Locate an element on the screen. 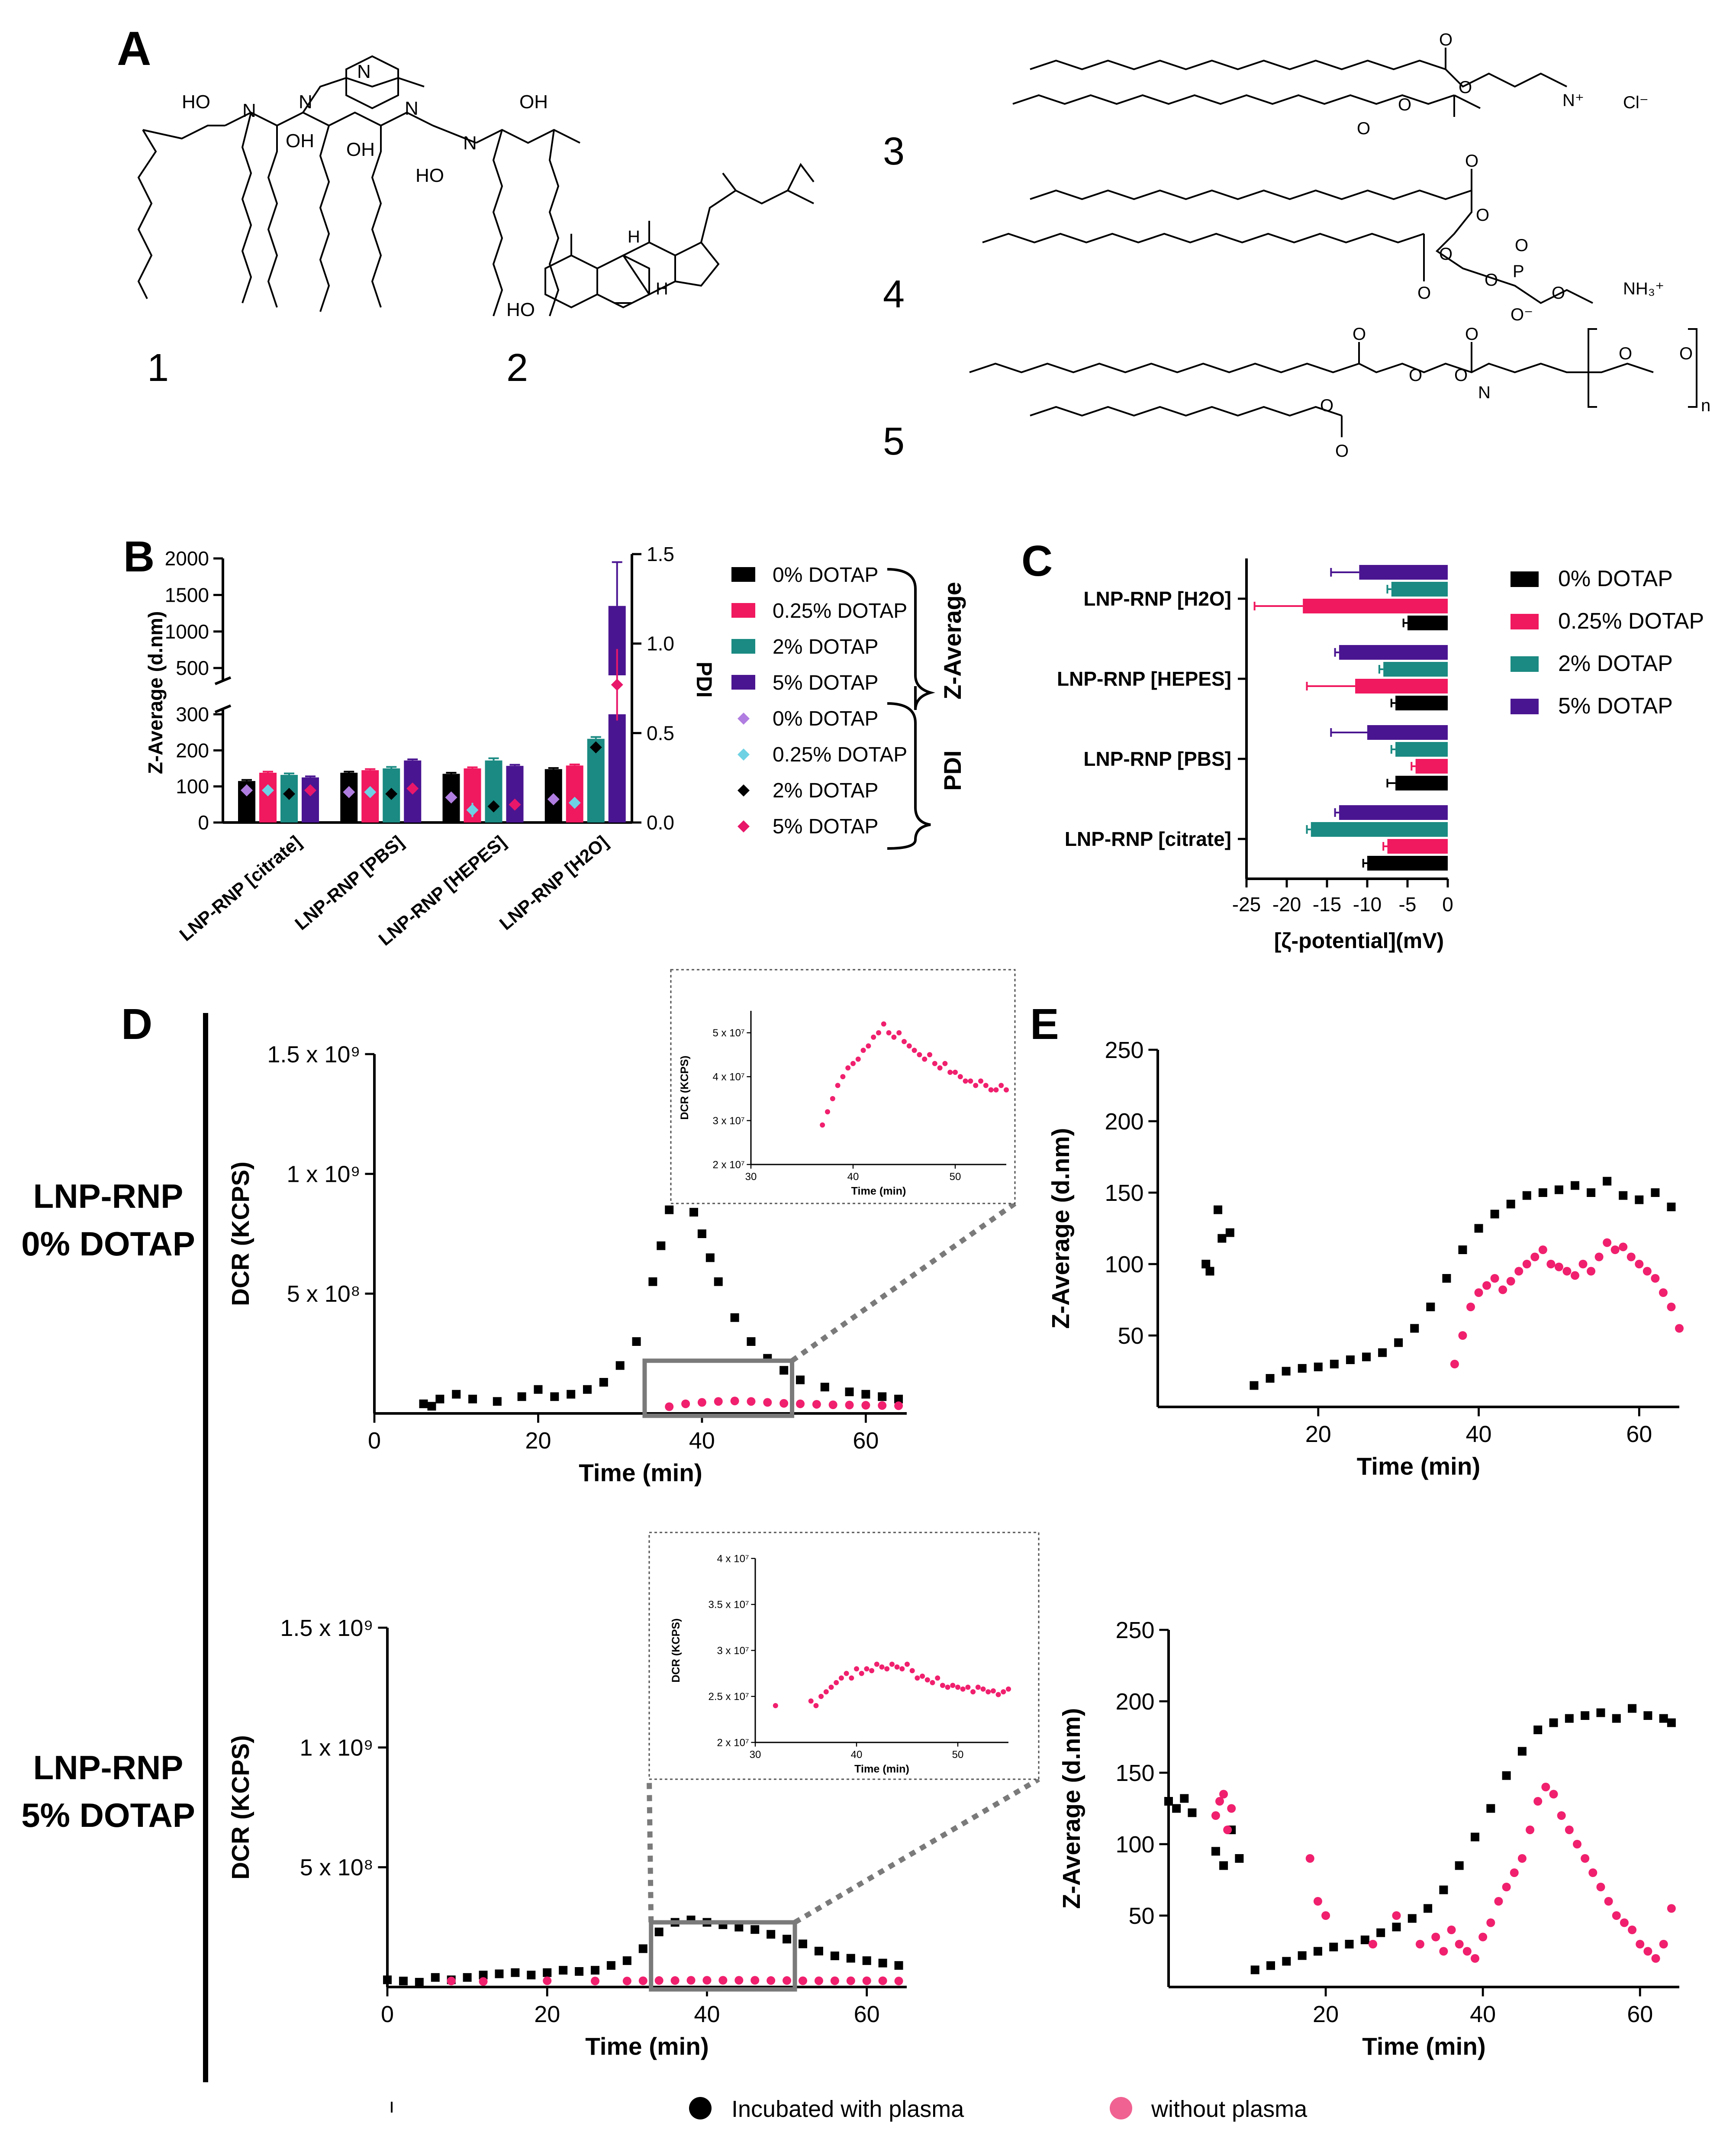  d1-inset-x-tick-label: 40 is located at coordinates (853, 1177).